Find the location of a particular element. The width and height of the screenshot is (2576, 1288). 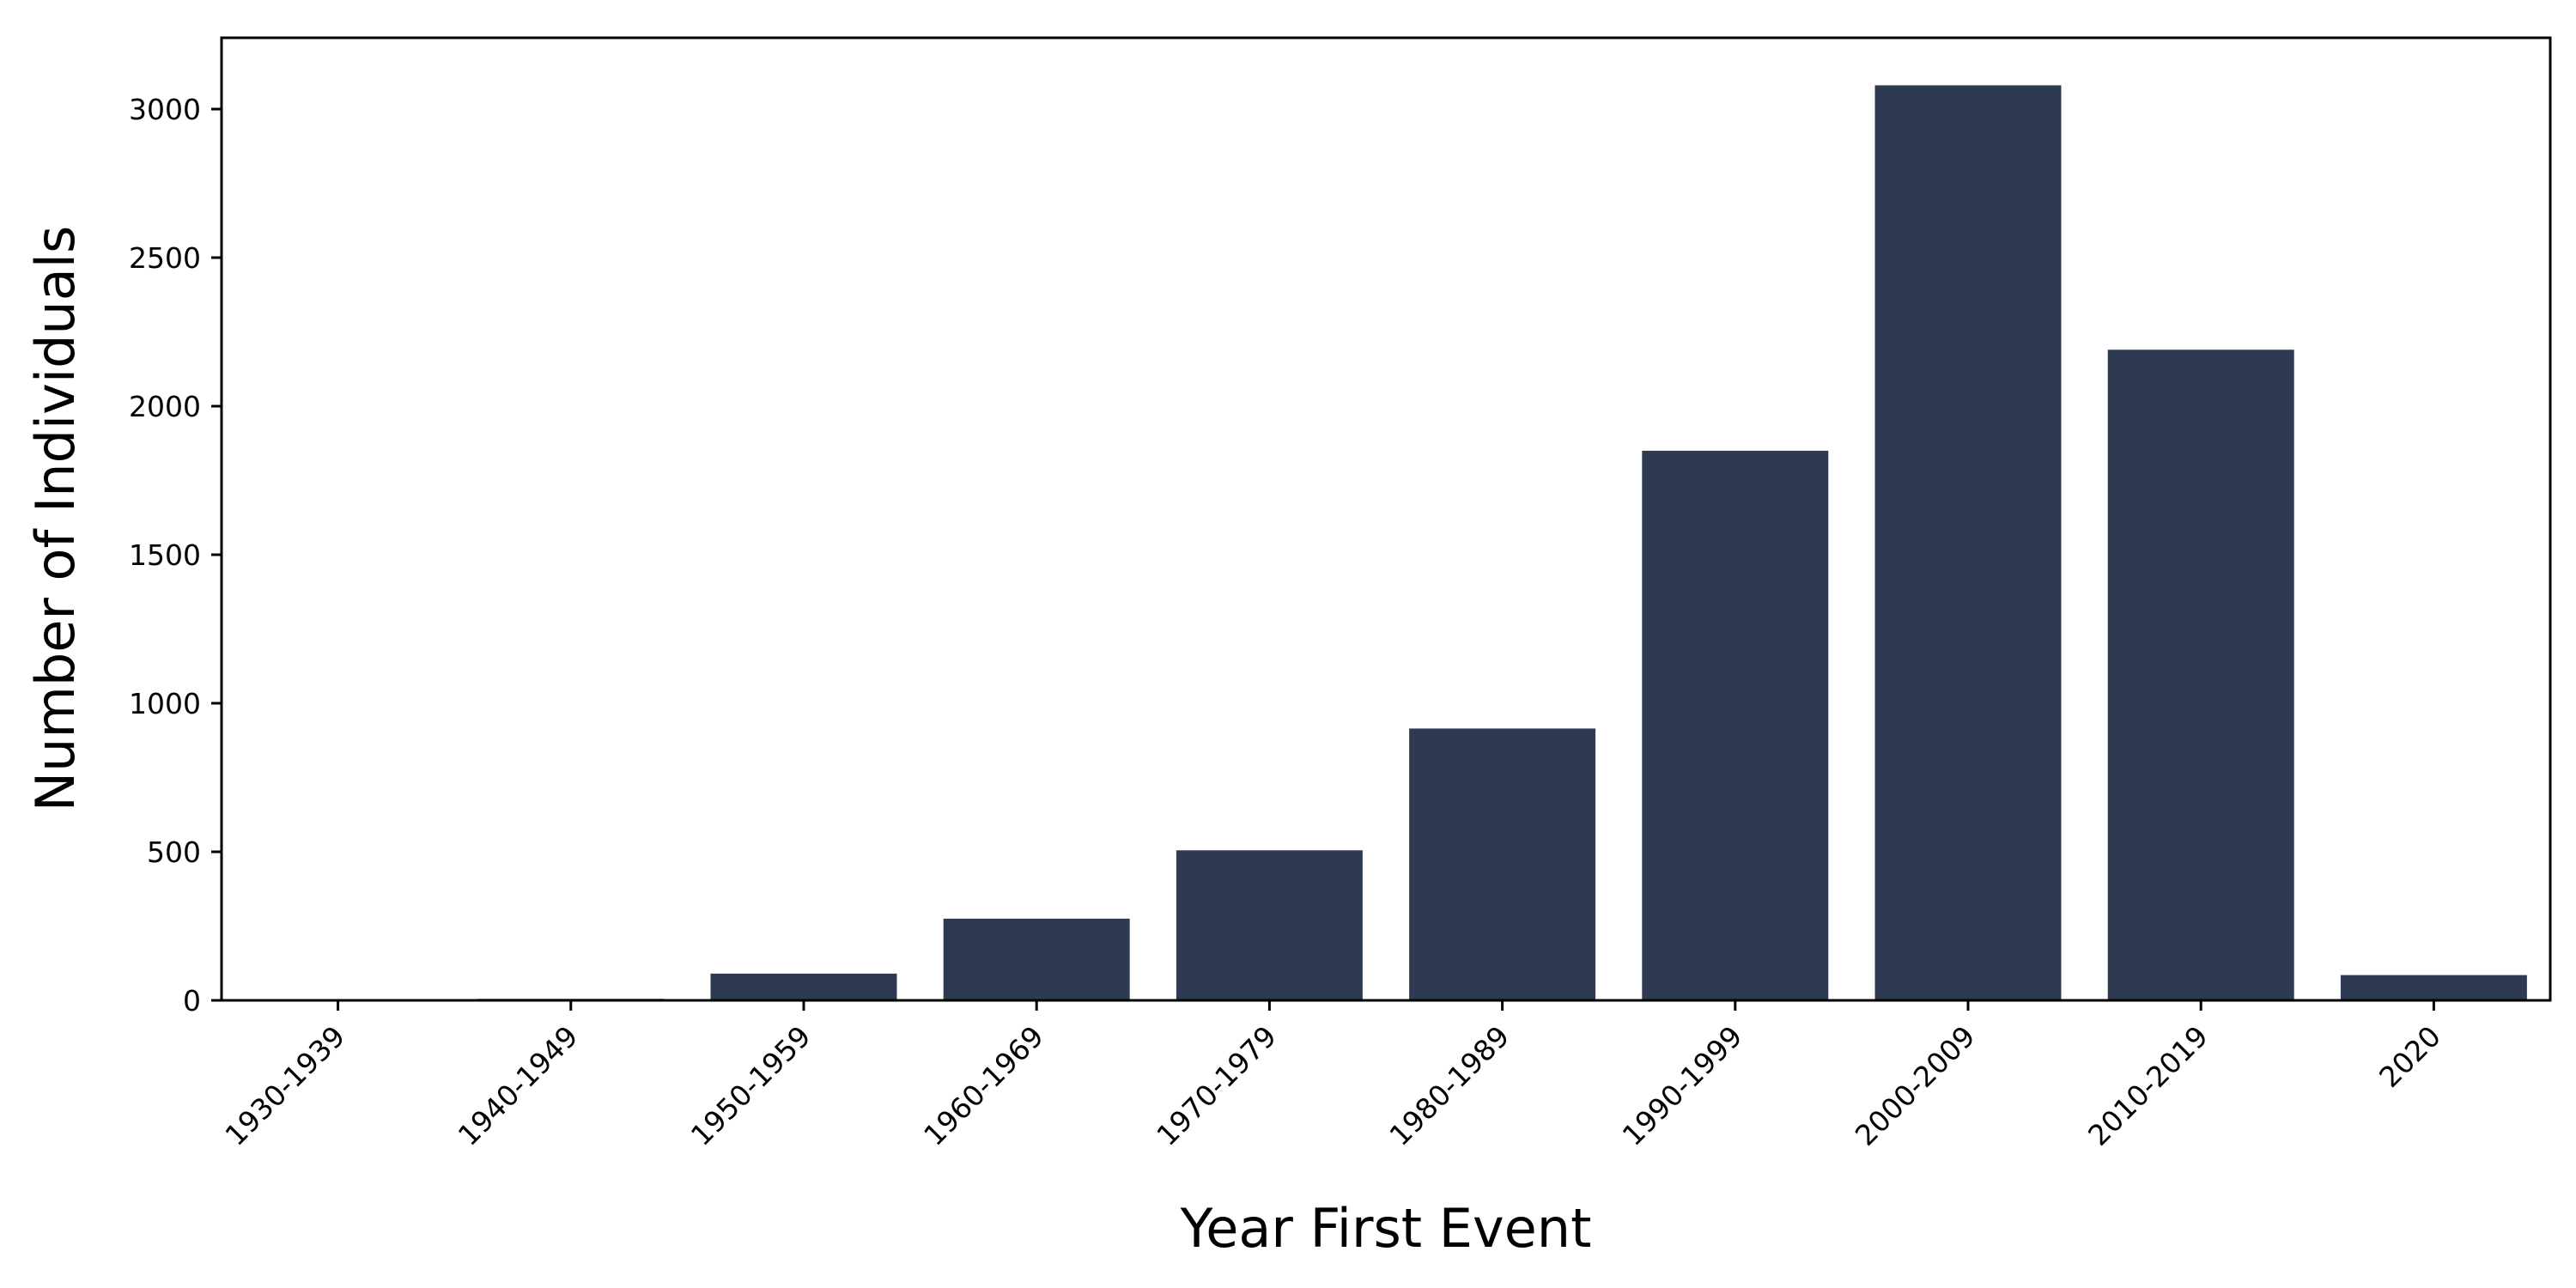

bar-1990-1999 is located at coordinates (1736, 725).